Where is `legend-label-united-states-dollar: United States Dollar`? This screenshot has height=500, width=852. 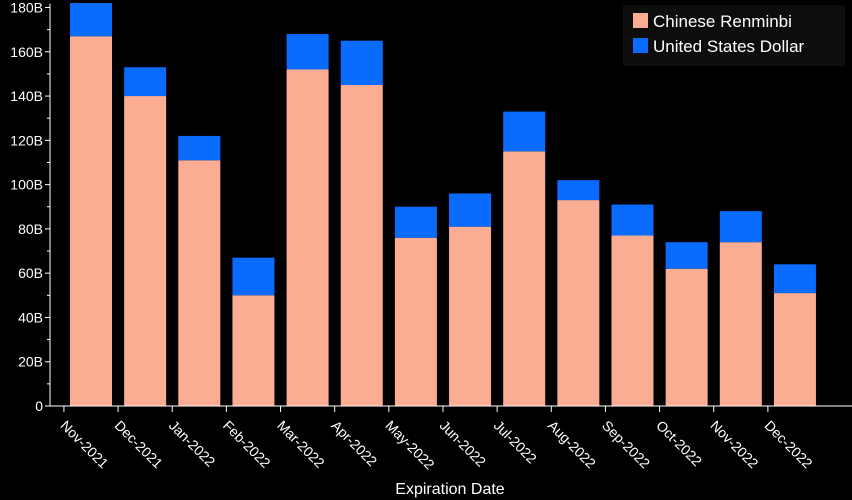
legend-label-united-states-dollar: United States Dollar is located at coordinates (729, 46).